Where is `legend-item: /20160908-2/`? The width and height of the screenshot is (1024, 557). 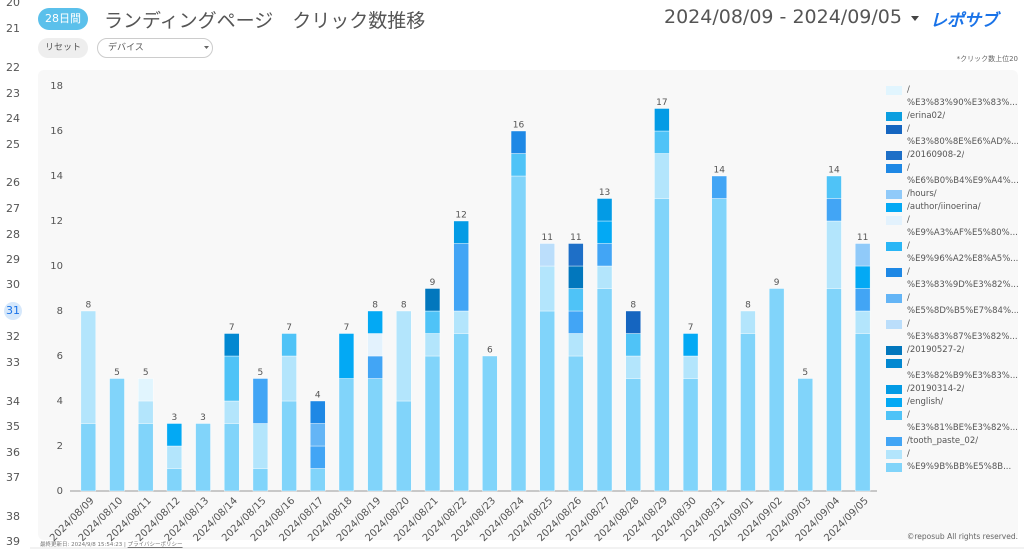
legend-item: /20160908-2/ is located at coordinates (952, 155).